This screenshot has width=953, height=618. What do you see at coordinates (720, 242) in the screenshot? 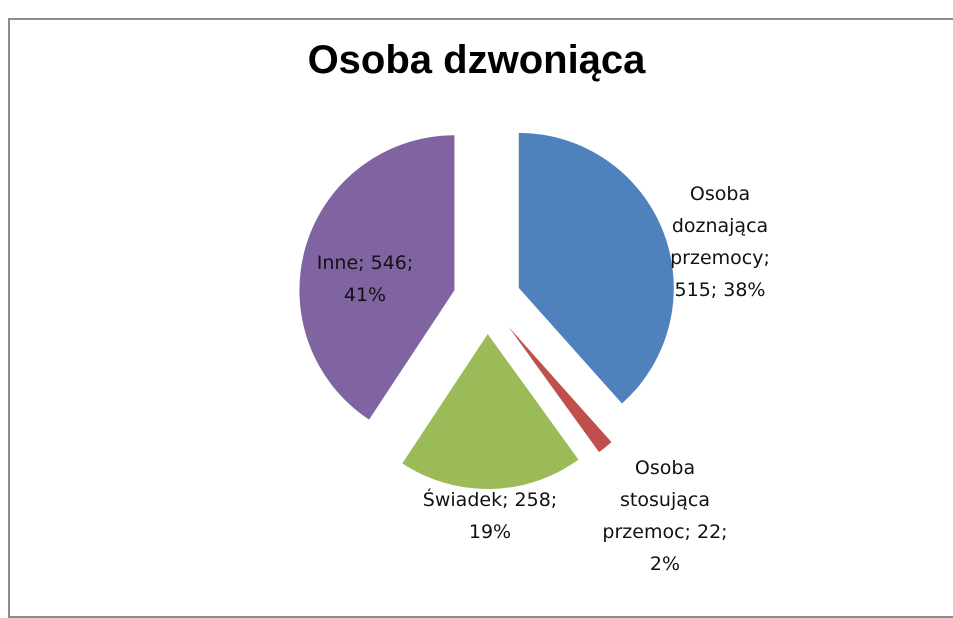
I see `data-label: Osoba doznająca przemocy; 515; 38%` at bounding box center [720, 242].